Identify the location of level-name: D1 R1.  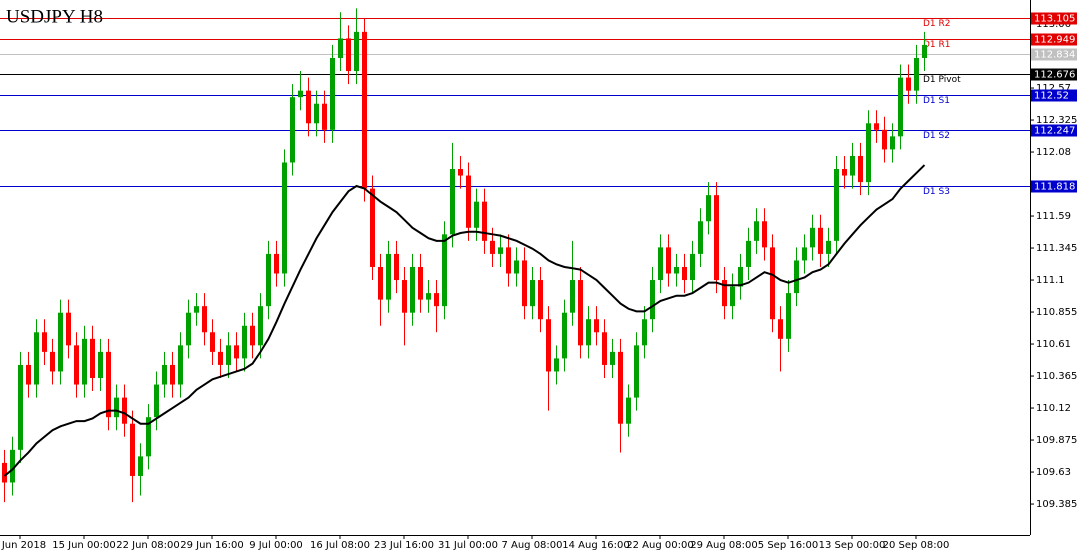
(937, 45).